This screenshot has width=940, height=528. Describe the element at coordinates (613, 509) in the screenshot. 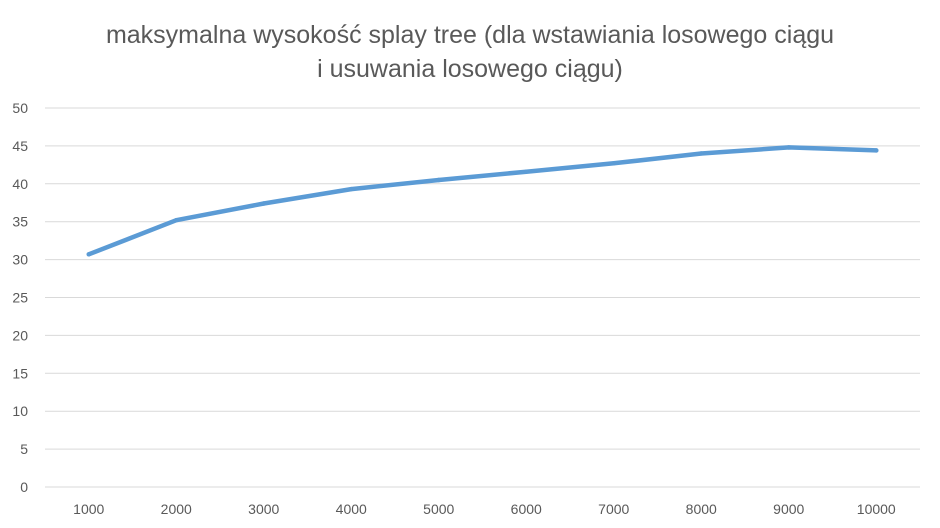

I see `x-tick-label: 7000` at that location.